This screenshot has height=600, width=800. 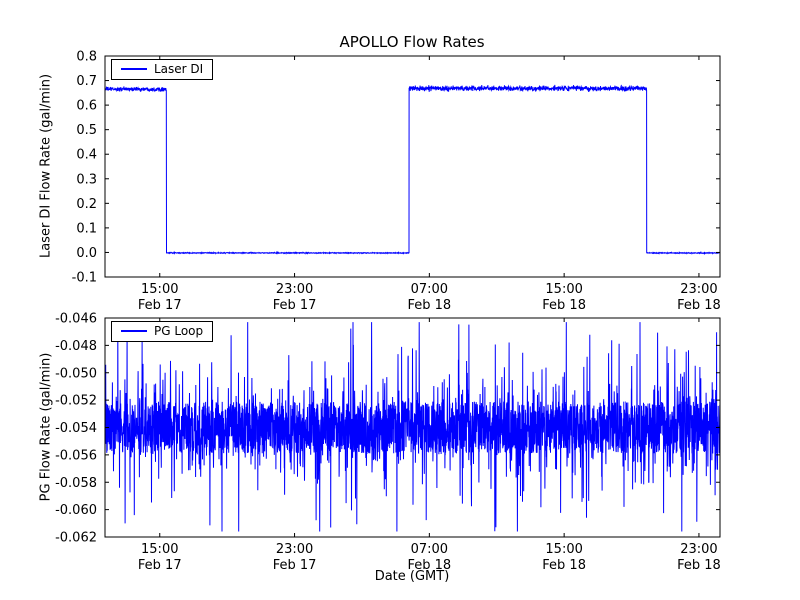 What do you see at coordinates (86, 106) in the screenshot?
I see `y-tick-label: 0.6` at bounding box center [86, 106].